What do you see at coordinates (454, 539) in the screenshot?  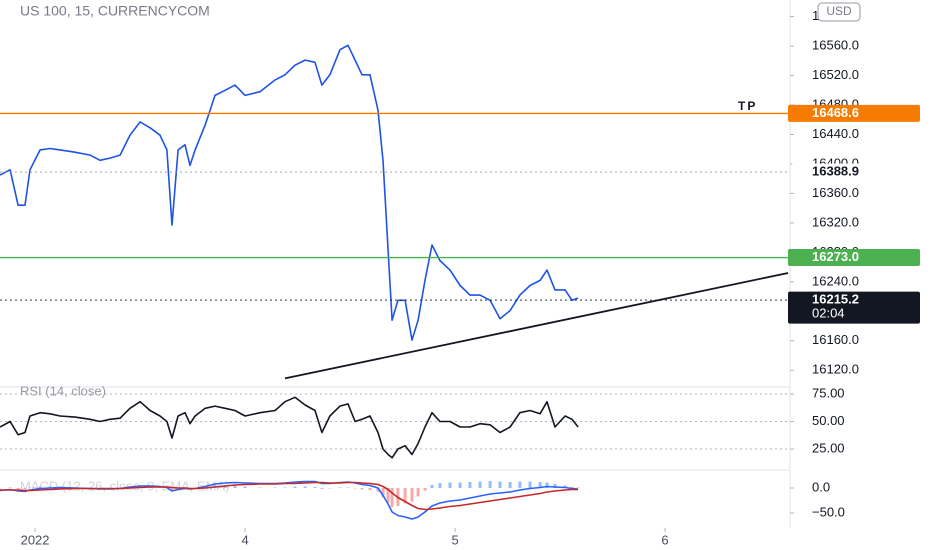 I see `x-tick-label: 5` at bounding box center [454, 539].